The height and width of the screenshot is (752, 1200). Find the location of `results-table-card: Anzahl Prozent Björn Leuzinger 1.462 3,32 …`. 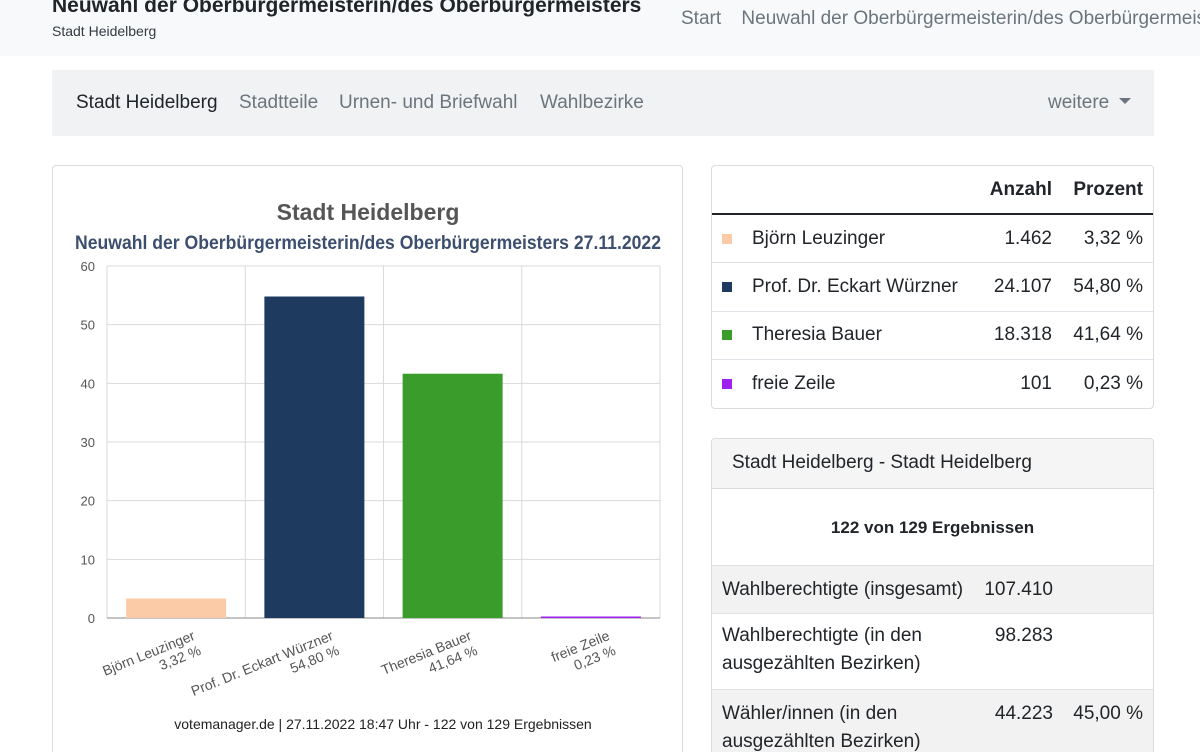

results-table-card: Anzahl Prozent Björn Leuzinger 1.462 3,32 … is located at coordinates (932, 287).